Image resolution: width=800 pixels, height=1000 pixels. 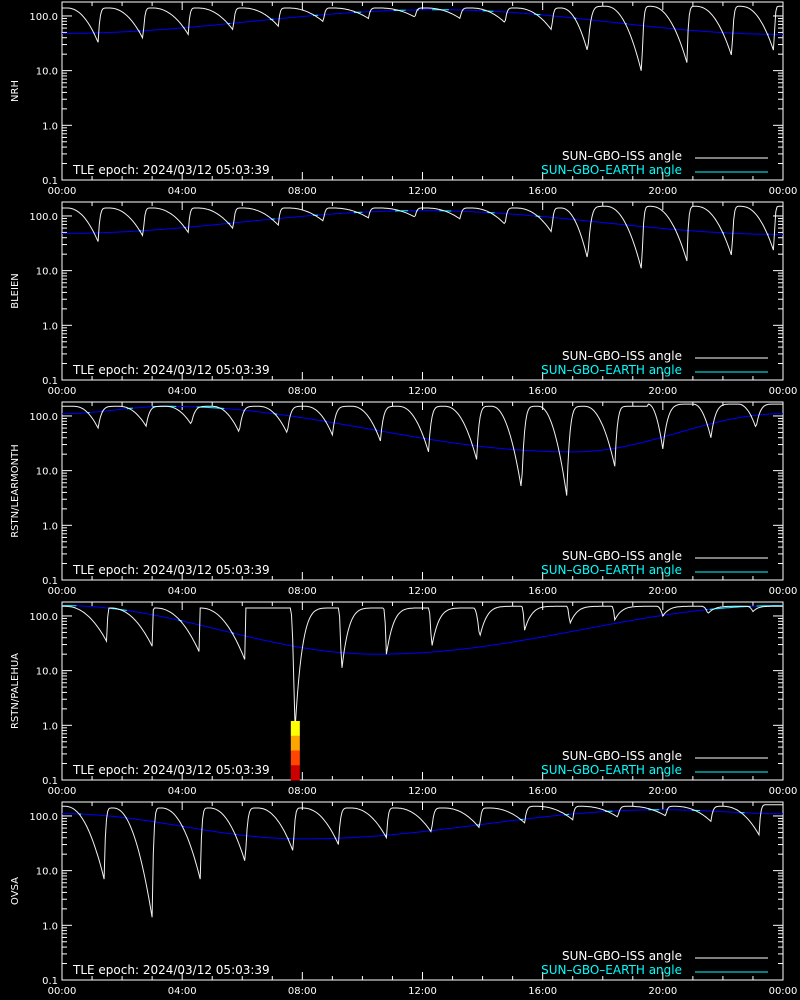 I want to click on station-label: OVSA, so click(x=15, y=891).